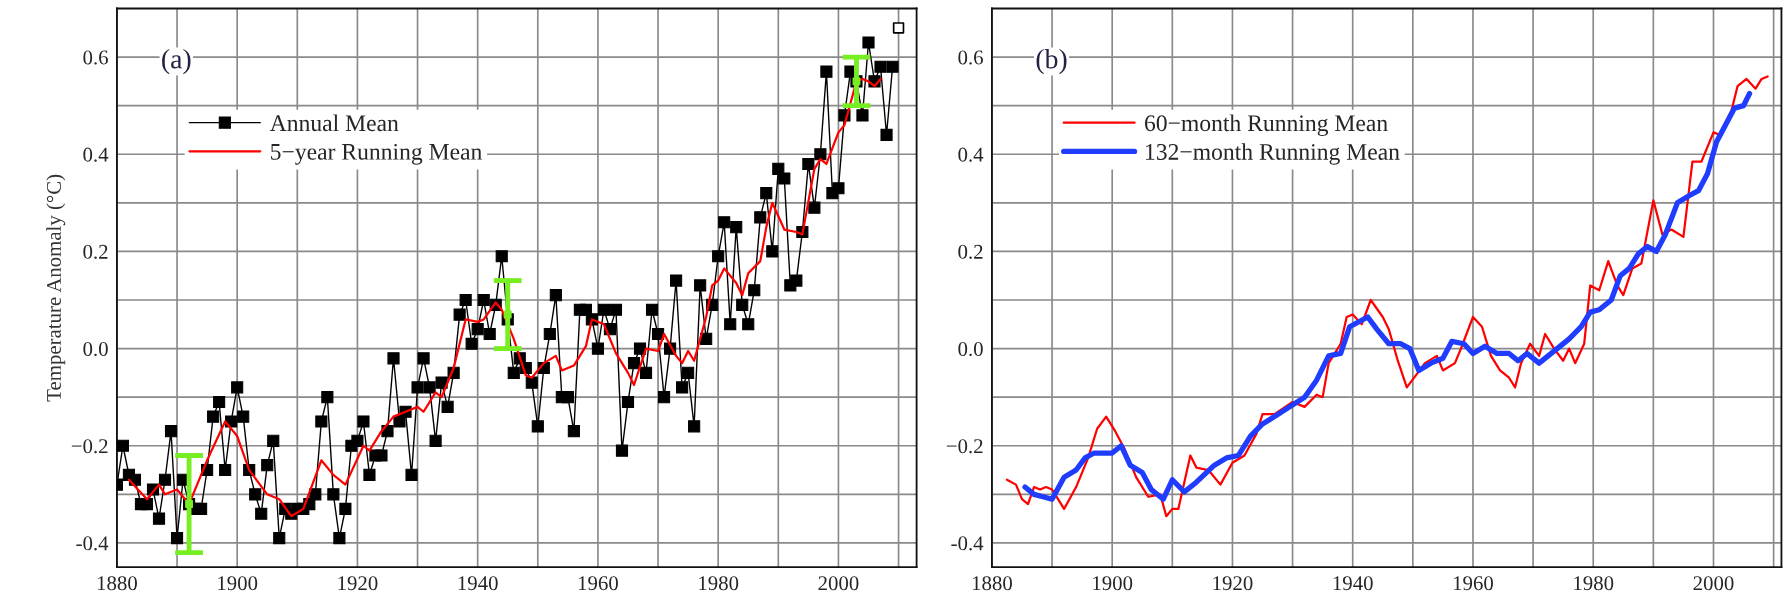 Image resolution: width=1785 pixels, height=606 pixels. Describe the element at coordinates (334, 123) in the screenshot. I see `legend-label: Annual Mean` at that location.